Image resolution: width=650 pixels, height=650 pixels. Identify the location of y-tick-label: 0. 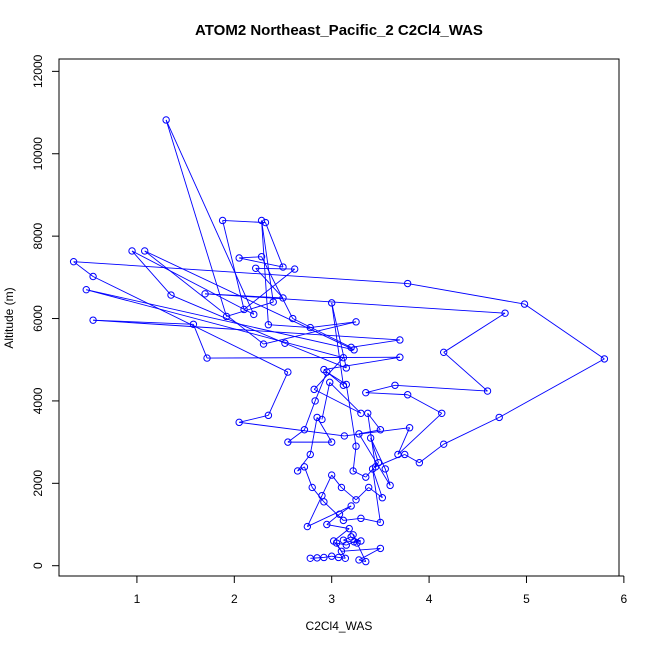
(38, 565).